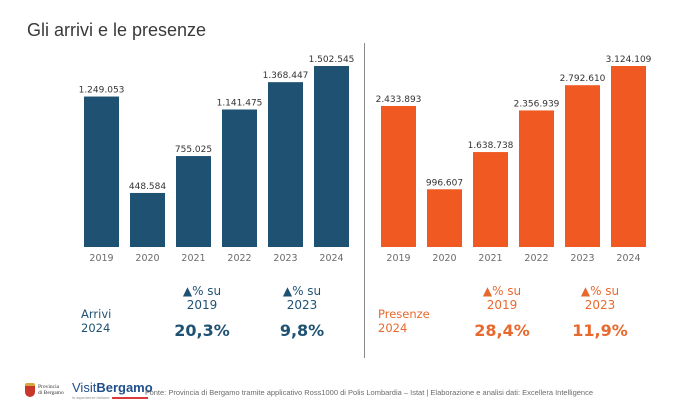  What do you see at coordinates (491, 146) in the screenshot?
I see `presenze-value-label-2021: 1.638.738` at bounding box center [491, 146].